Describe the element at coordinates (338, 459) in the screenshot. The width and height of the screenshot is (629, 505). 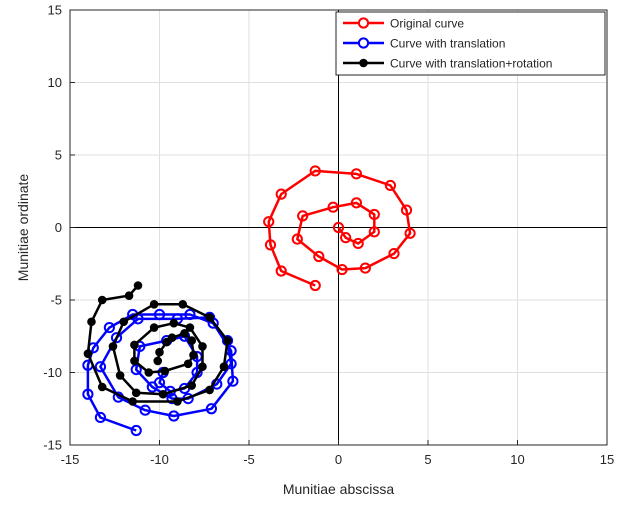
I see `x-tick-label: 0` at that location.